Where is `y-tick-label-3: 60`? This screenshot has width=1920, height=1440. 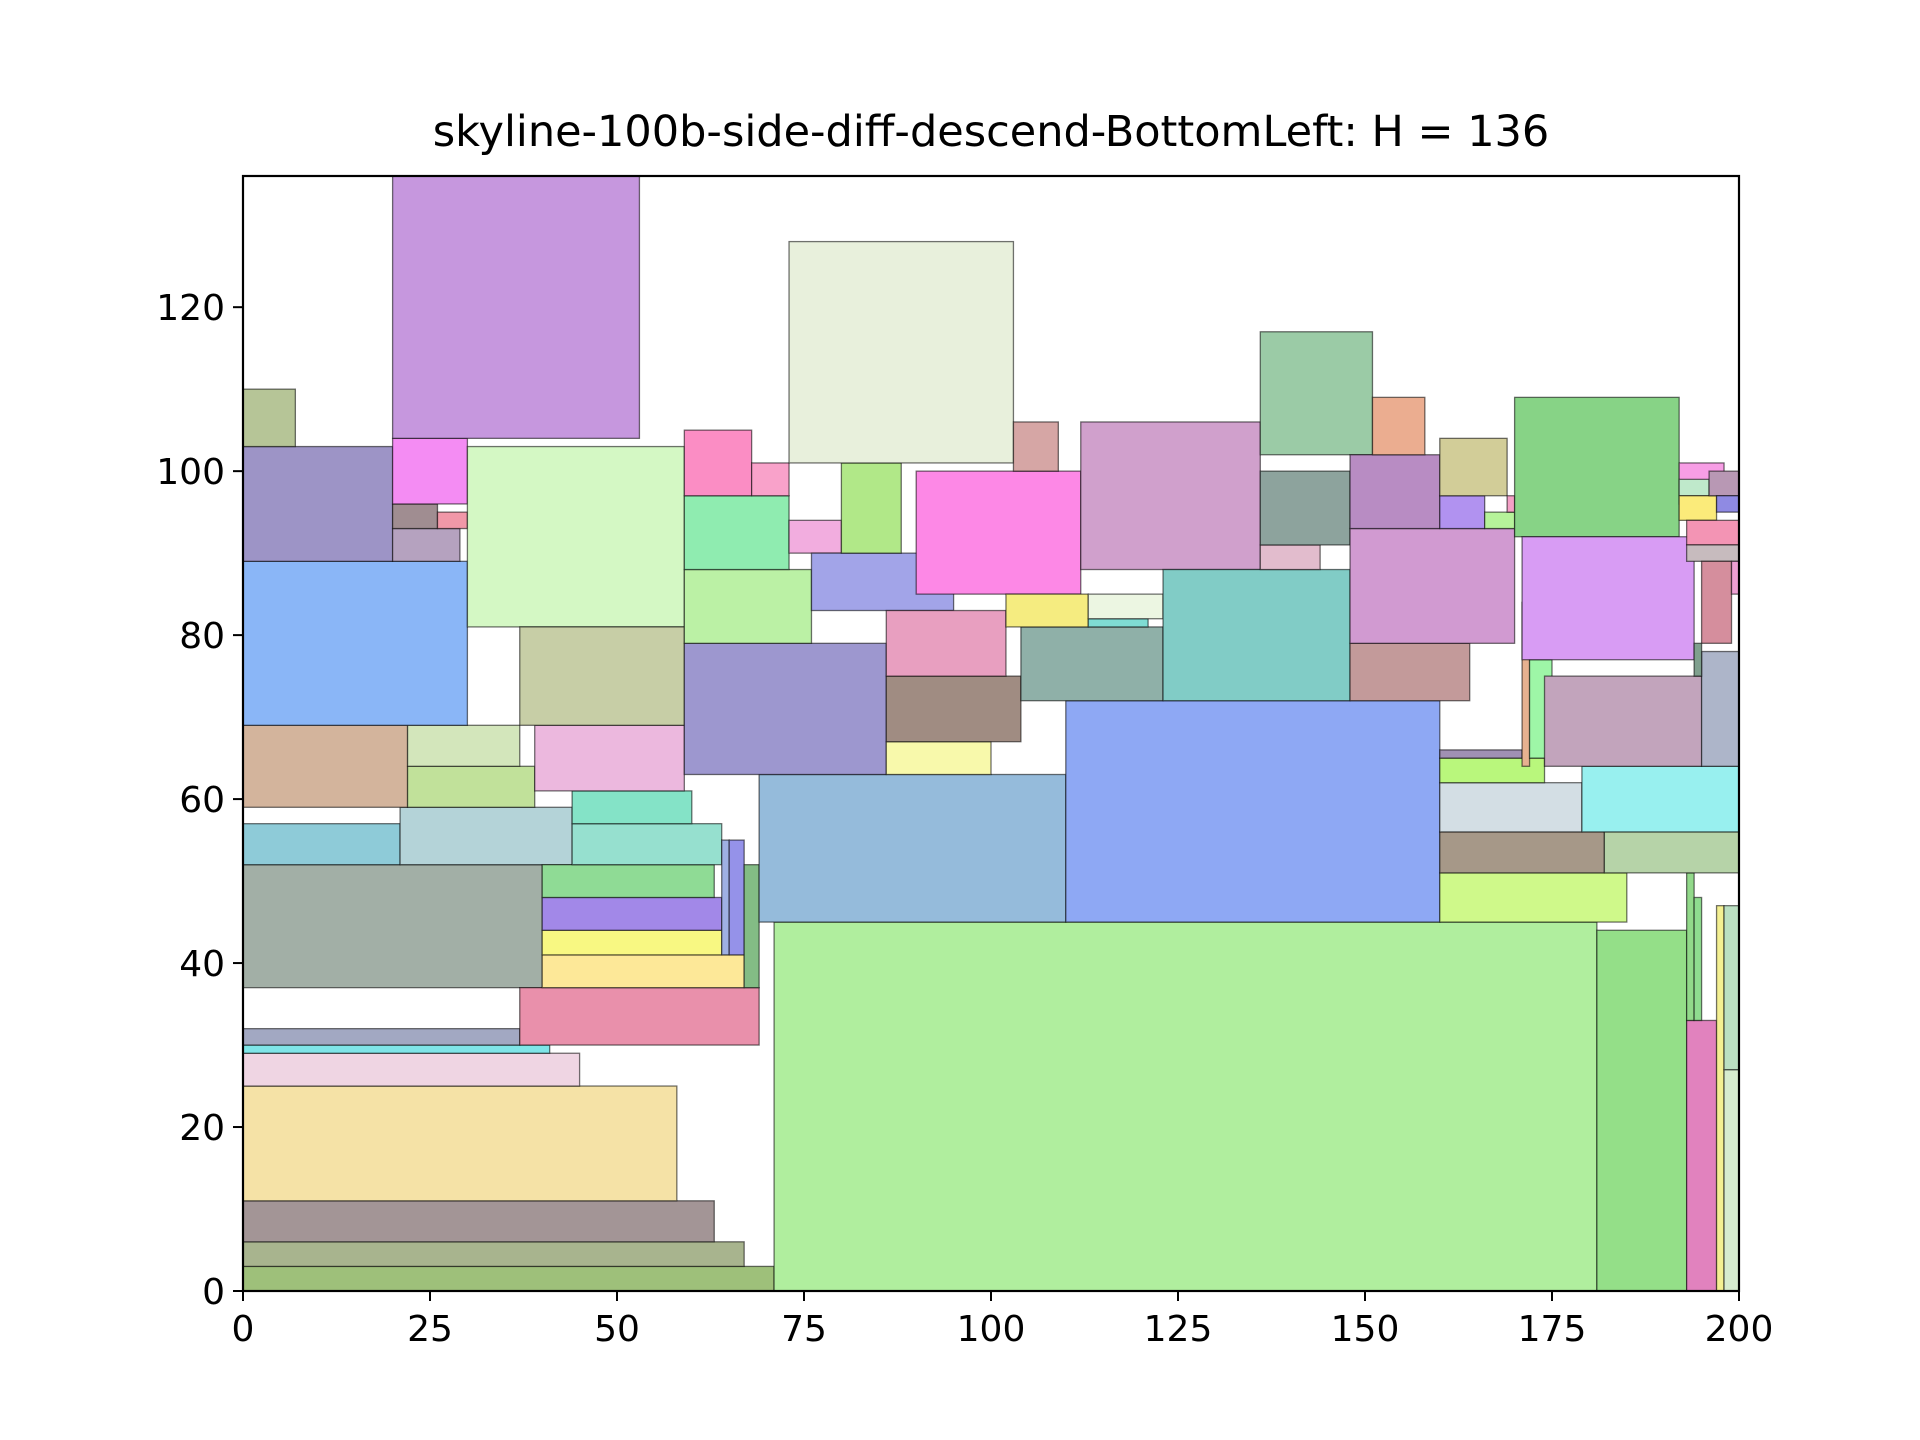 y-tick-label-3: 60 is located at coordinates (202, 800).